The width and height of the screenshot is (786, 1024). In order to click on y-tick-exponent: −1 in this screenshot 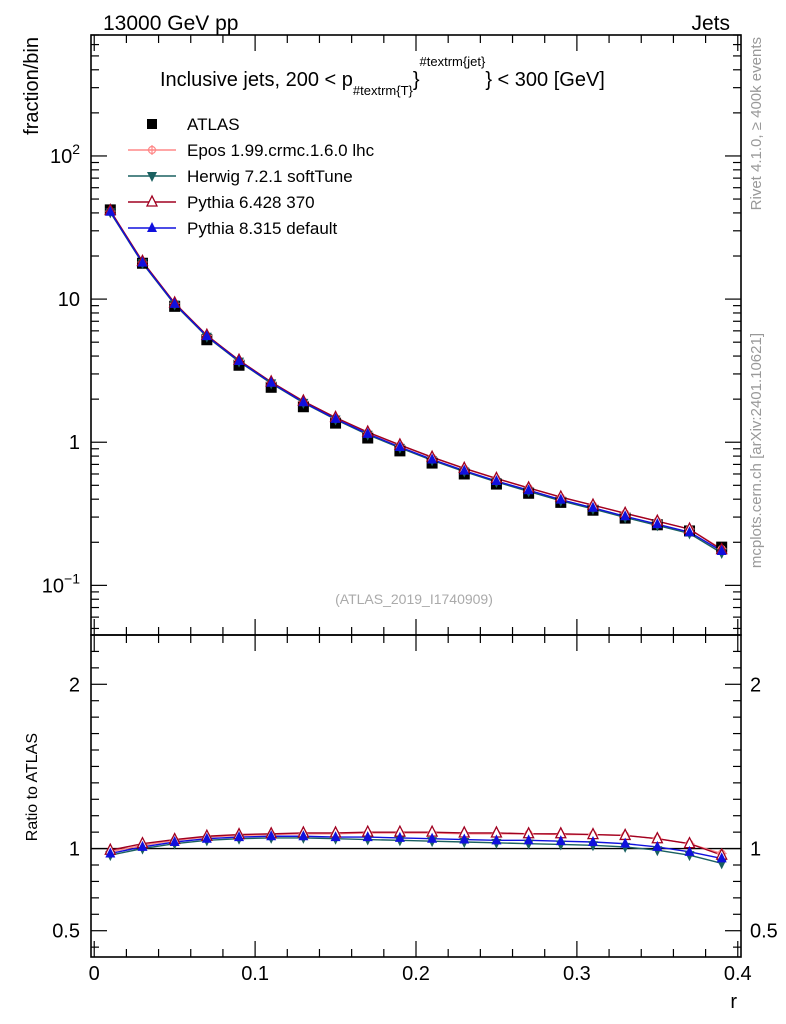, I will do `click(72, 578)`.